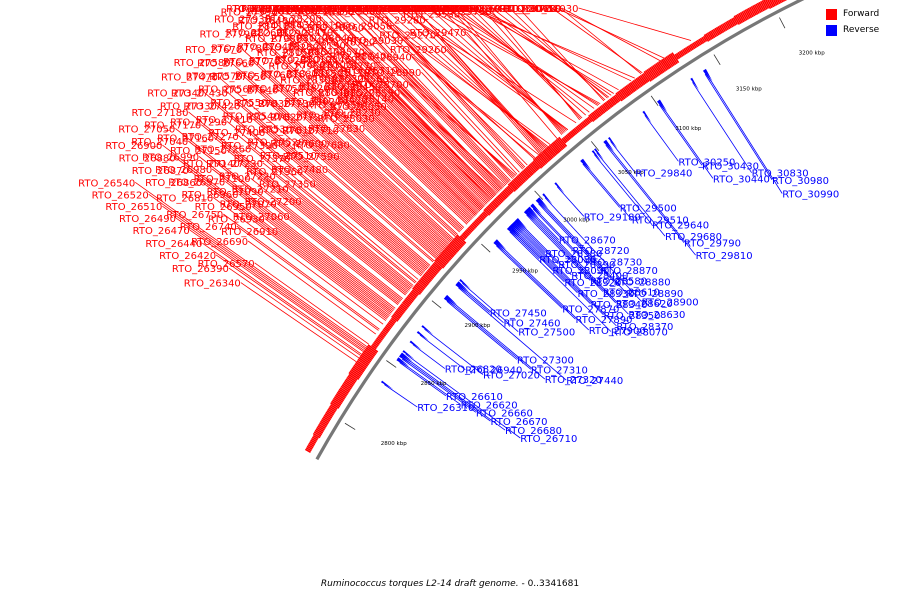  I want to click on forward-gene-label: RTO_27820, so click(301, 88).